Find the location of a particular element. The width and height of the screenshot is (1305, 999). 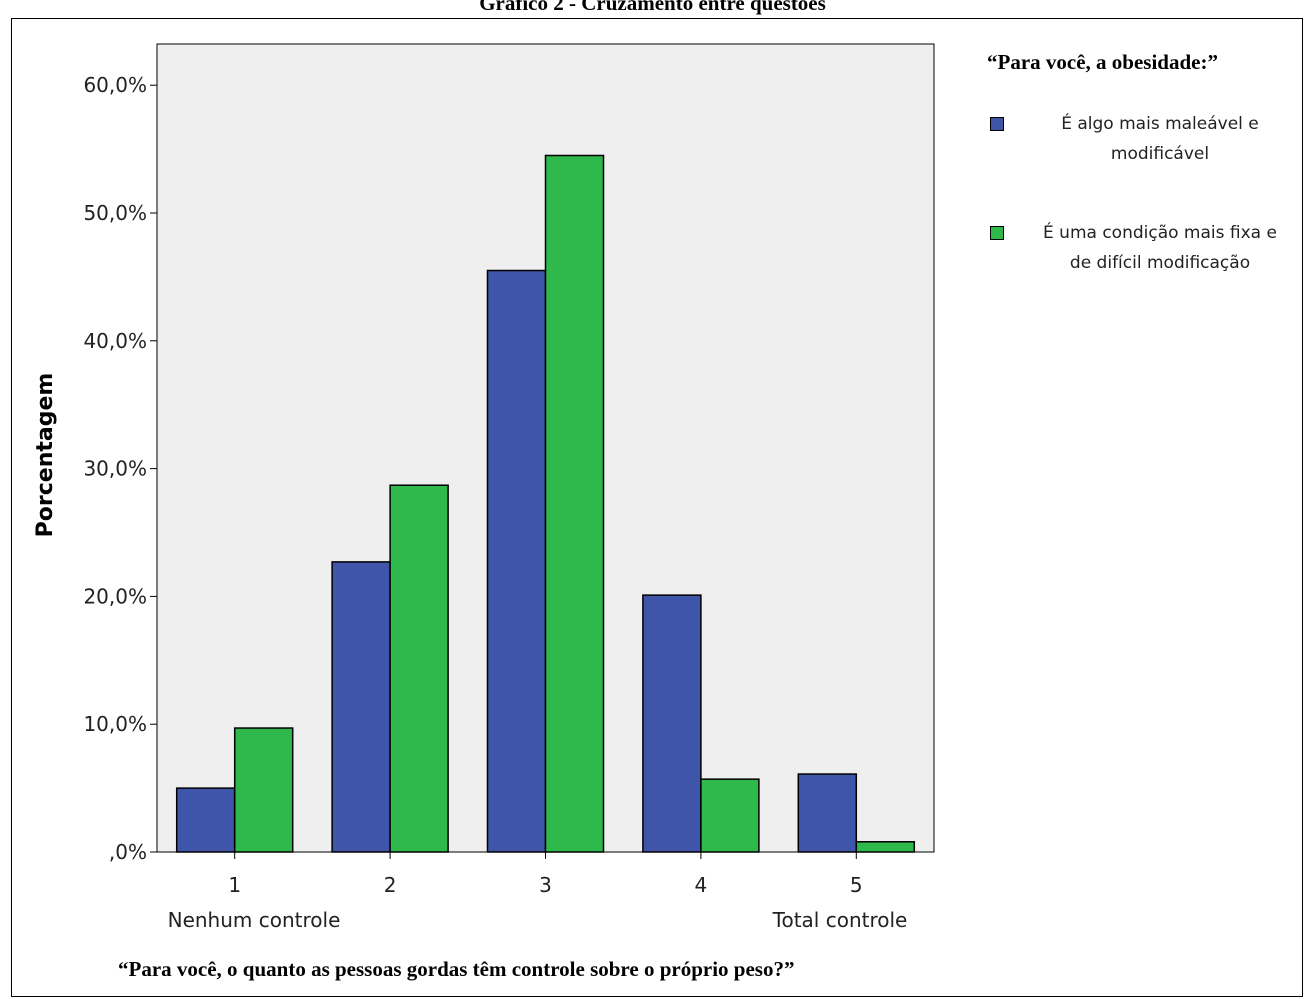

legend-swatch-blue is located at coordinates (997, 124).